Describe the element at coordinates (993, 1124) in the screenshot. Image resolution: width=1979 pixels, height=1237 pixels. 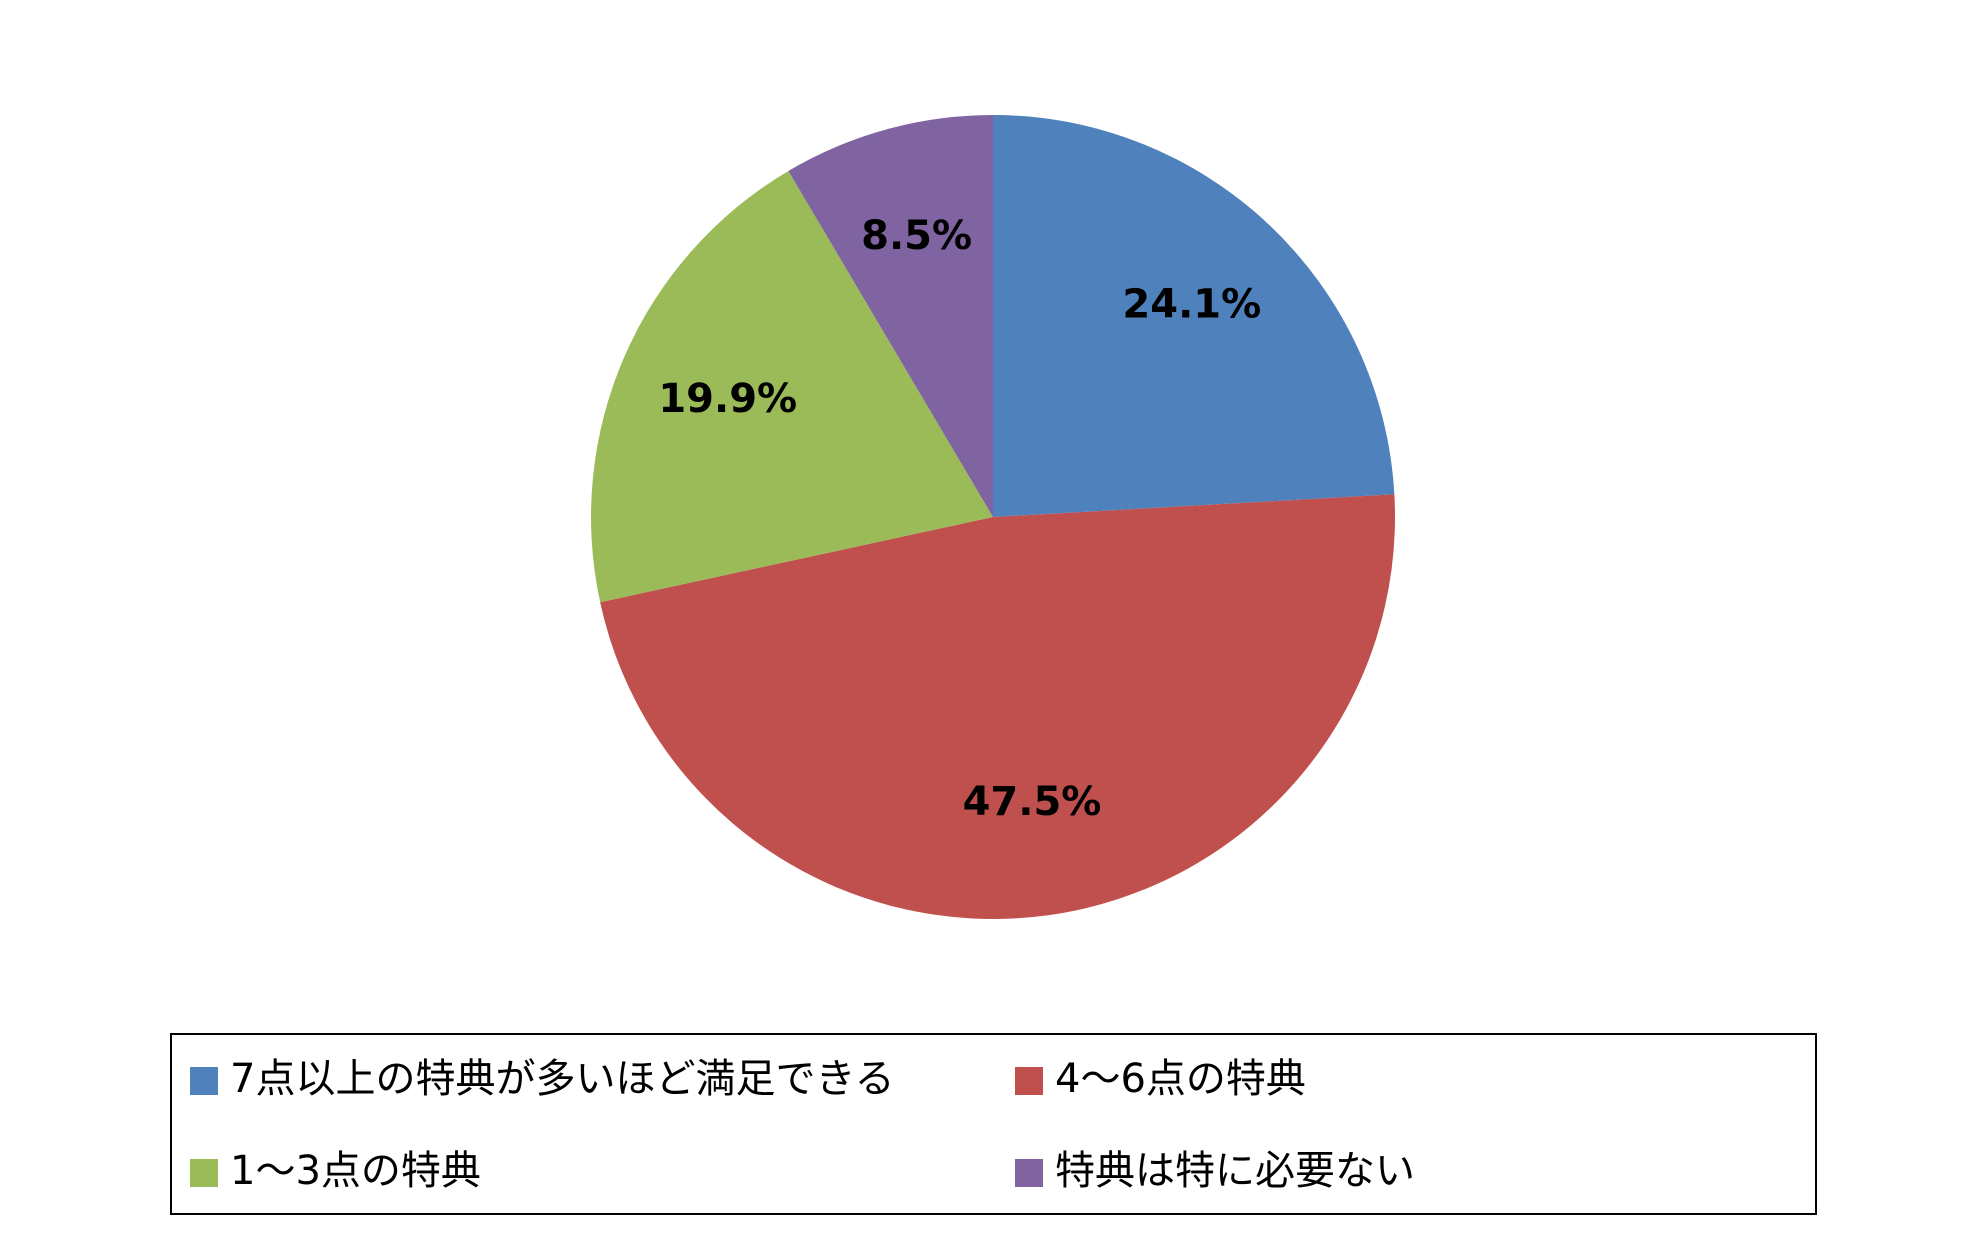
I see `legend-box` at that location.